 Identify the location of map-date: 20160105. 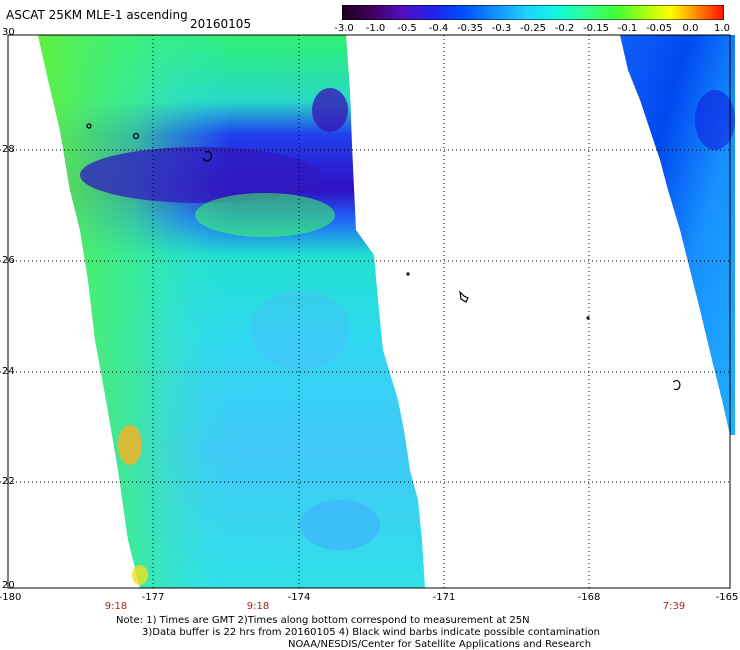
(221, 24).